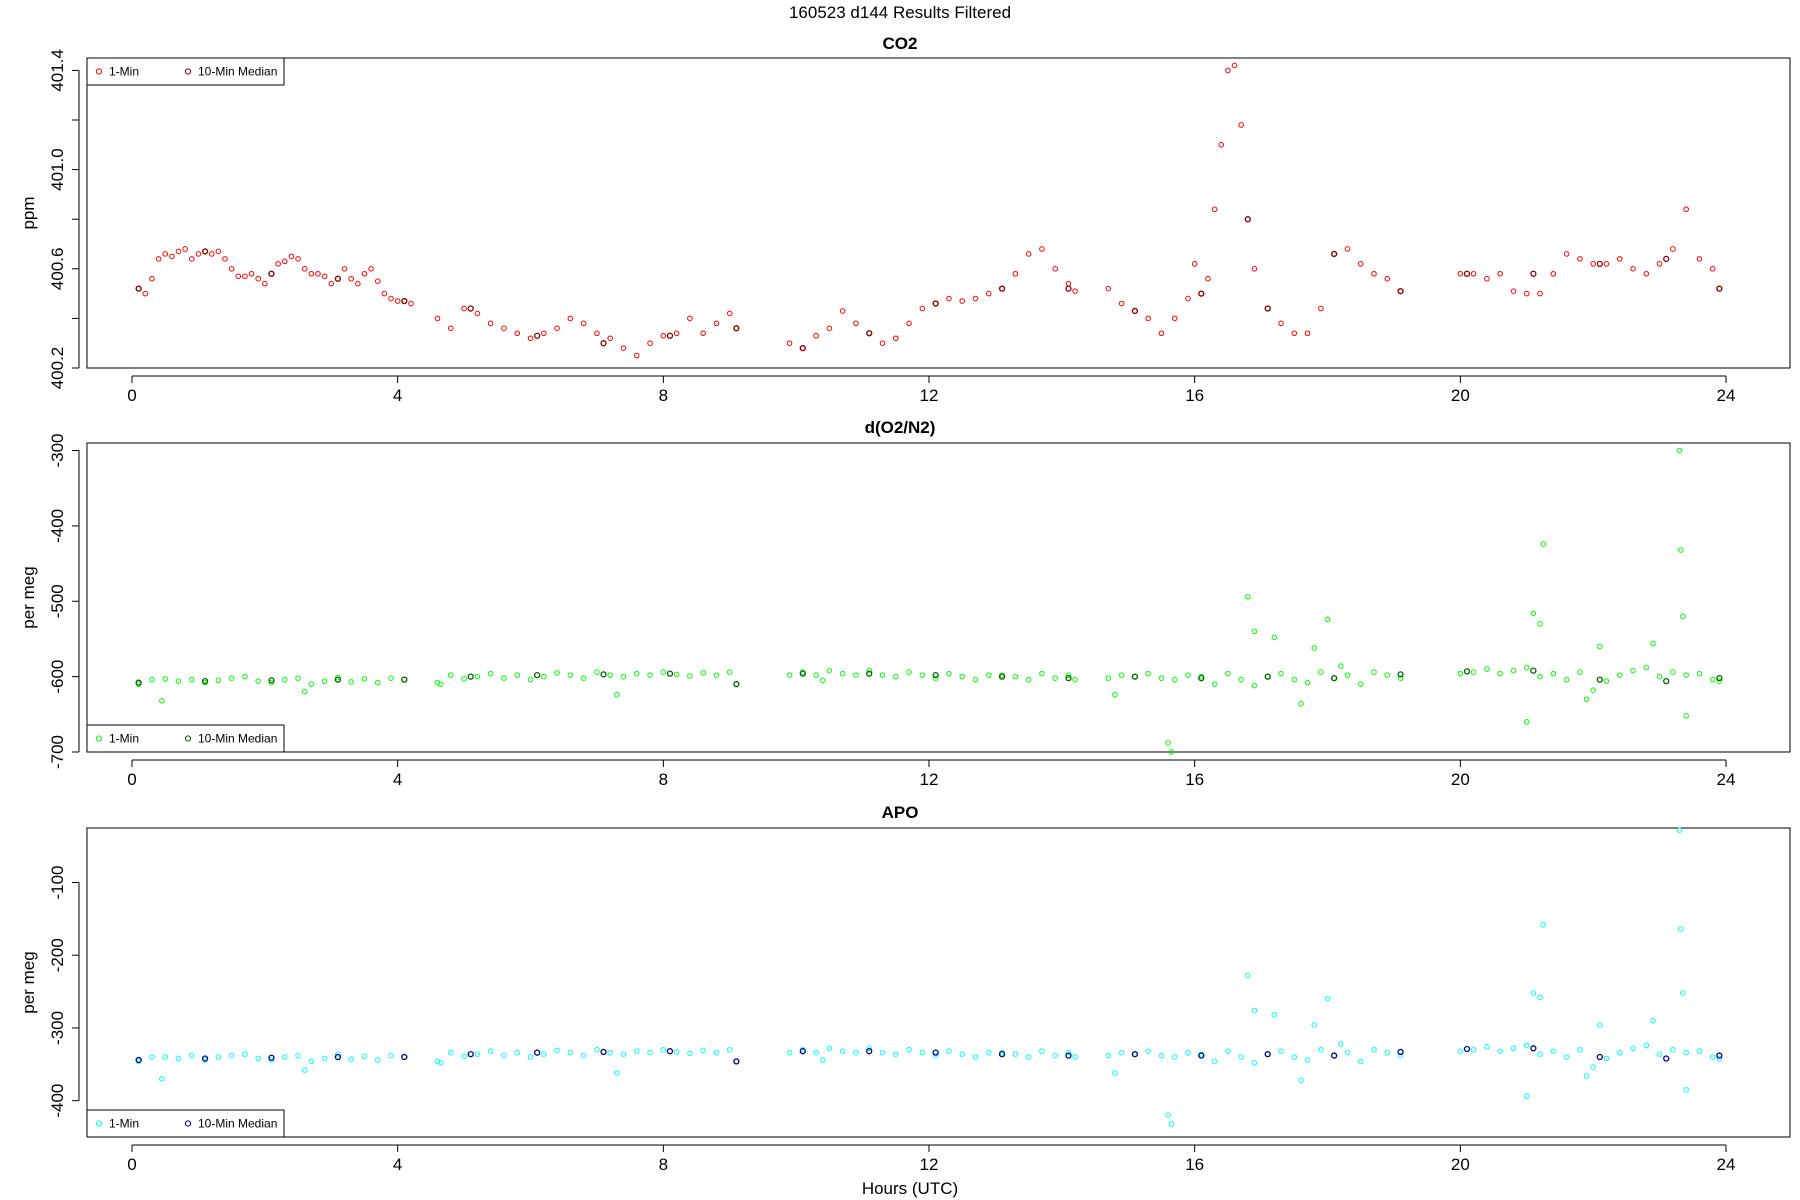 The width and height of the screenshot is (1800, 1200). Describe the element at coordinates (64, 601) in the screenshot. I see `o2n2-y-axis: -700 -600 -500 -400 -300` at that location.